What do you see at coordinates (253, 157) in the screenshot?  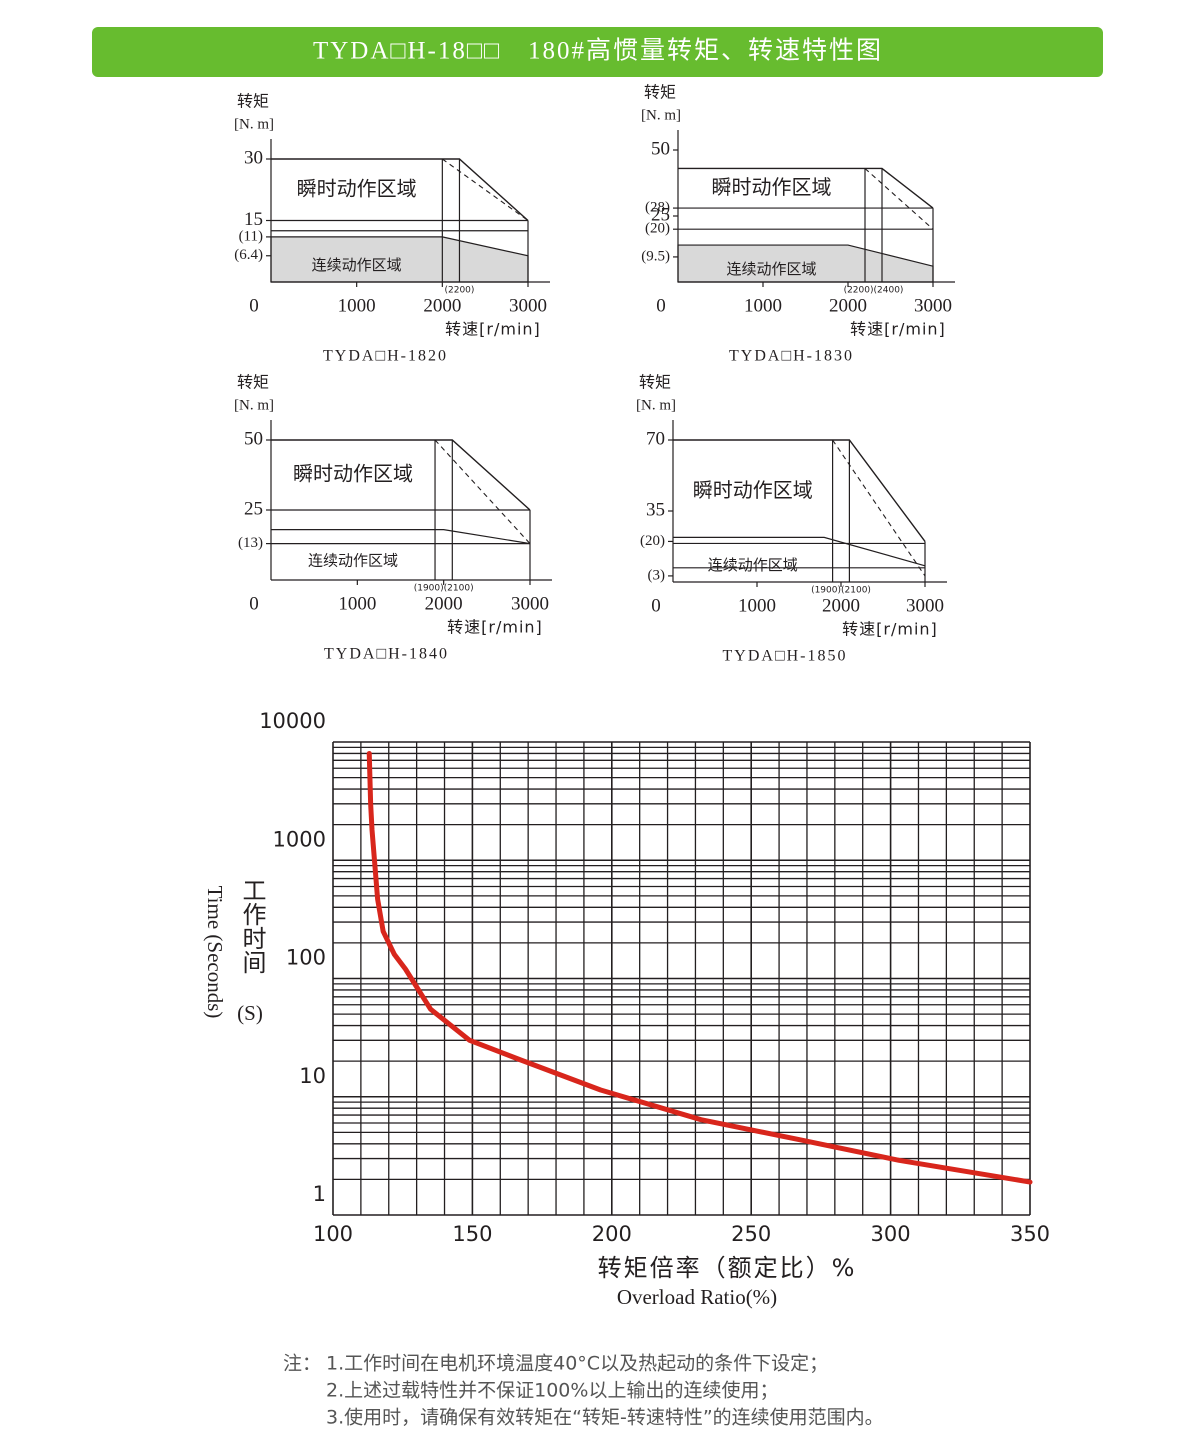 I see `y-tick-label: 30` at bounding box center [253, 157].